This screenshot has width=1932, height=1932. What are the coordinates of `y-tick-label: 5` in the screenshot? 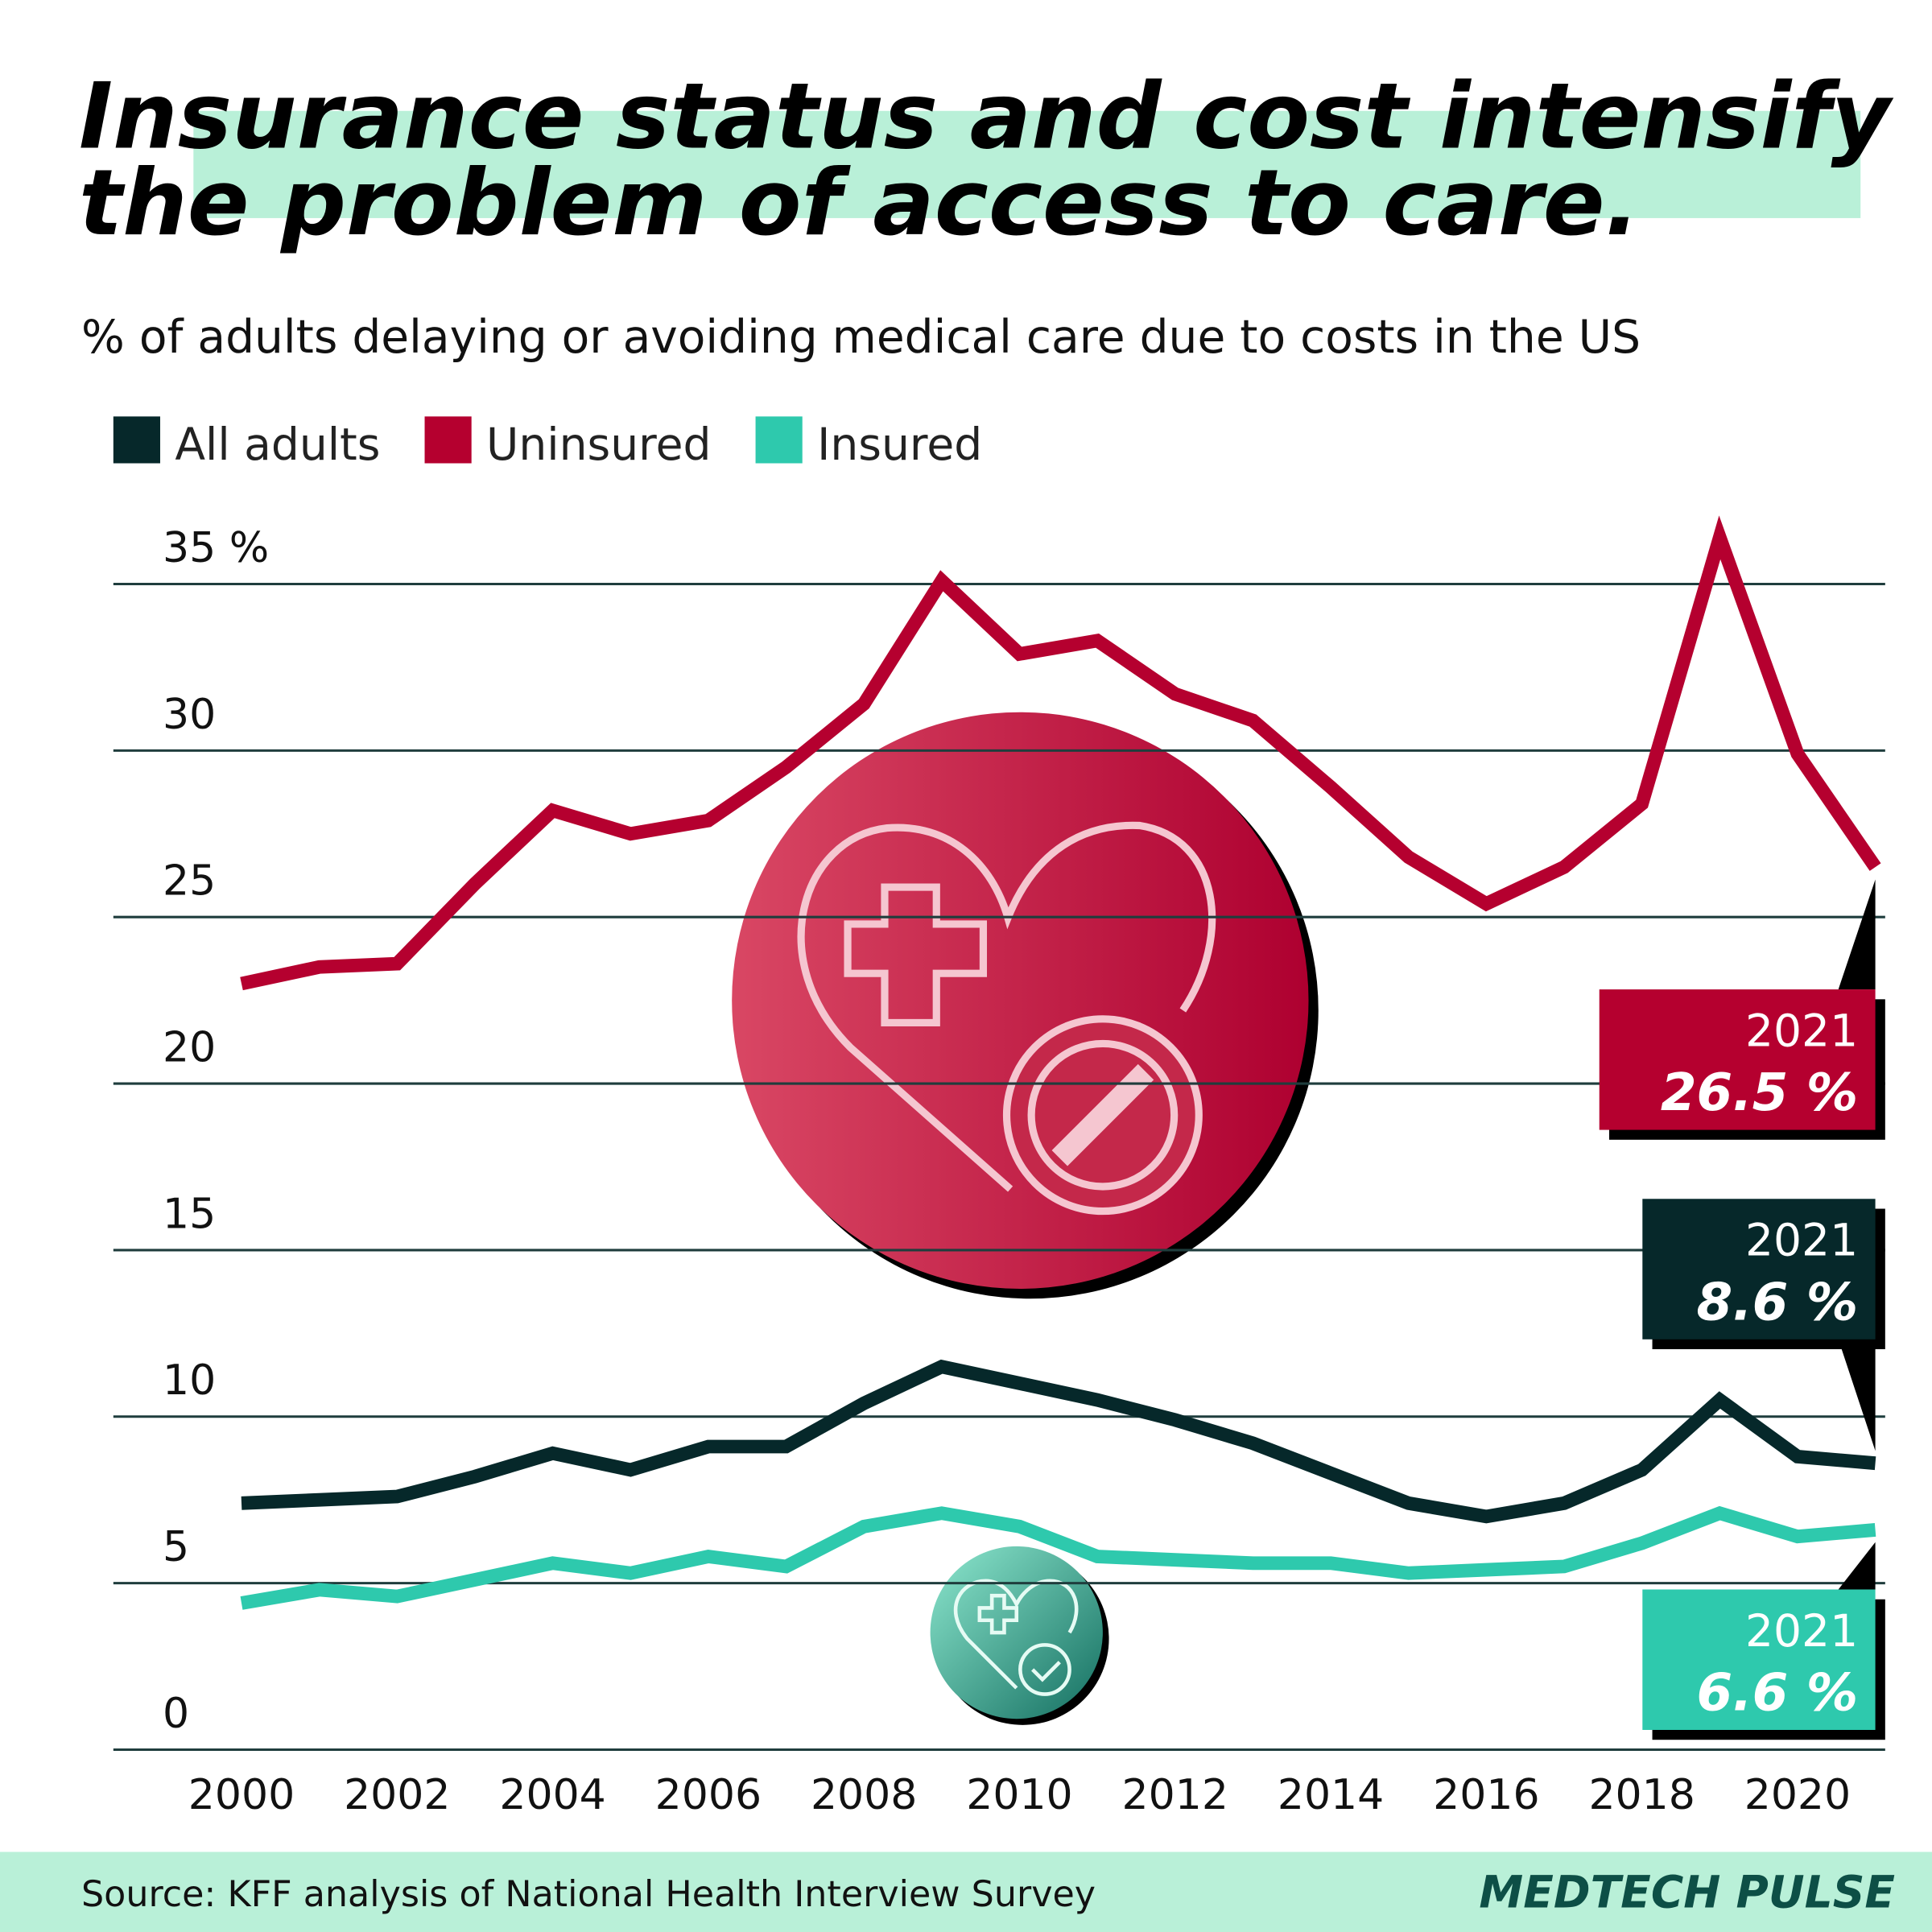 It's located at (176, 1547).